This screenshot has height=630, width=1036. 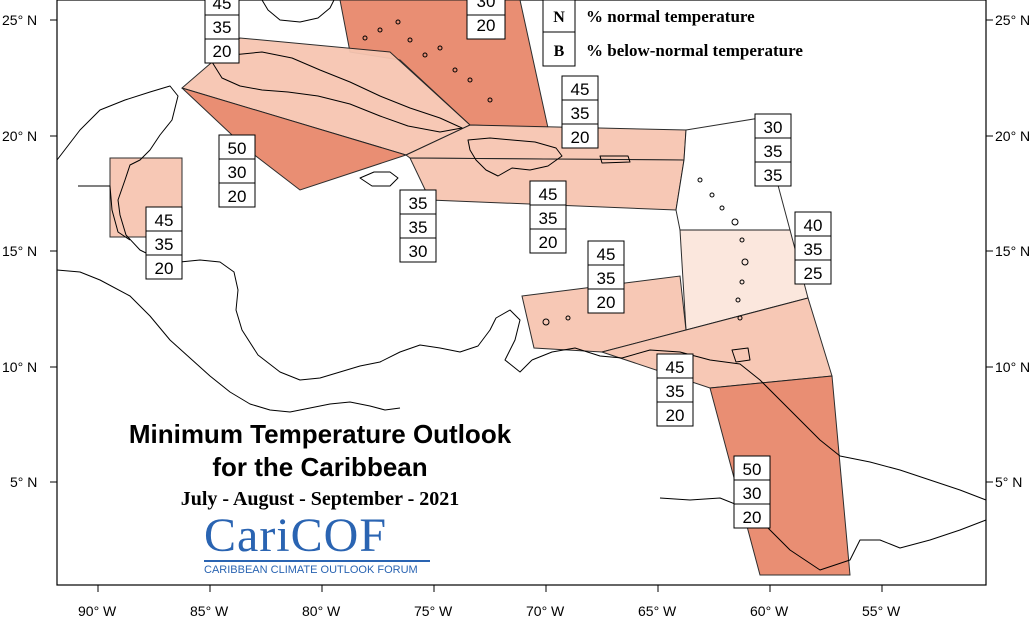 I want to click on prob-box-abc: 45 35 20, so click(x=606, y=277).